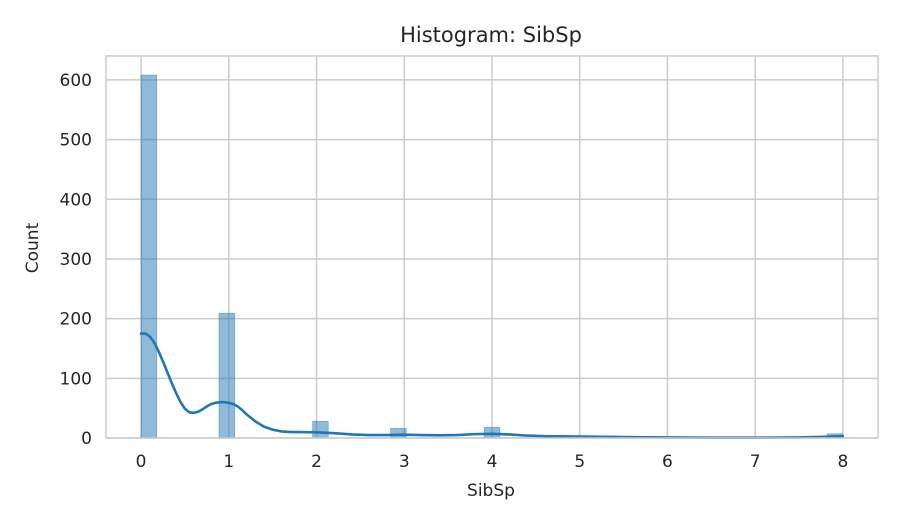 The height and width of the screenshot is (525, 900). I want to click on x-tick-label: 3, so click(404, 462).